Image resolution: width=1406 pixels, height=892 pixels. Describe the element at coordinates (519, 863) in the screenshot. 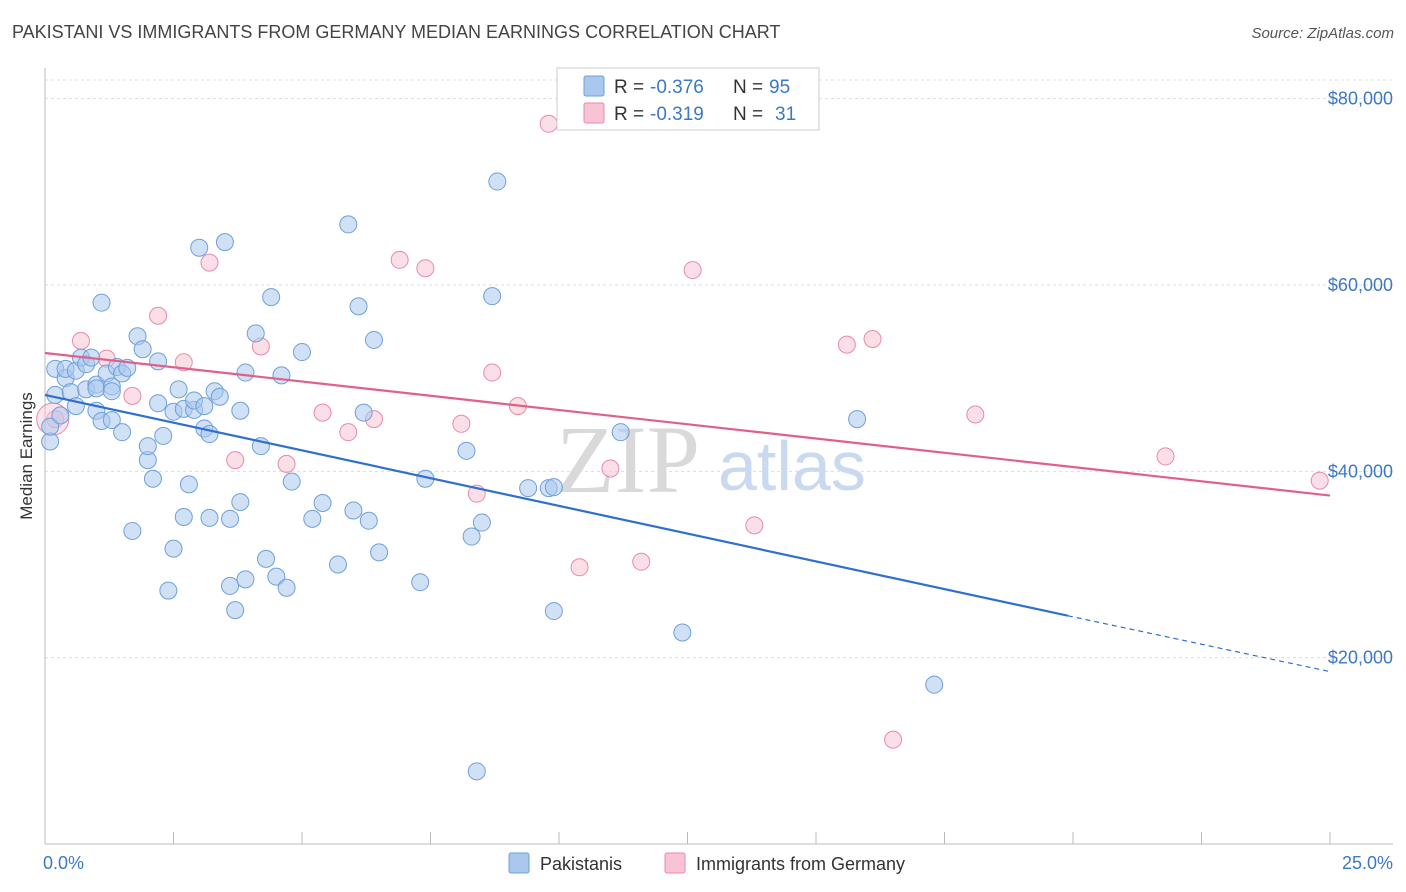

I see `bottom-legend-swatch-pakistani` at that location.